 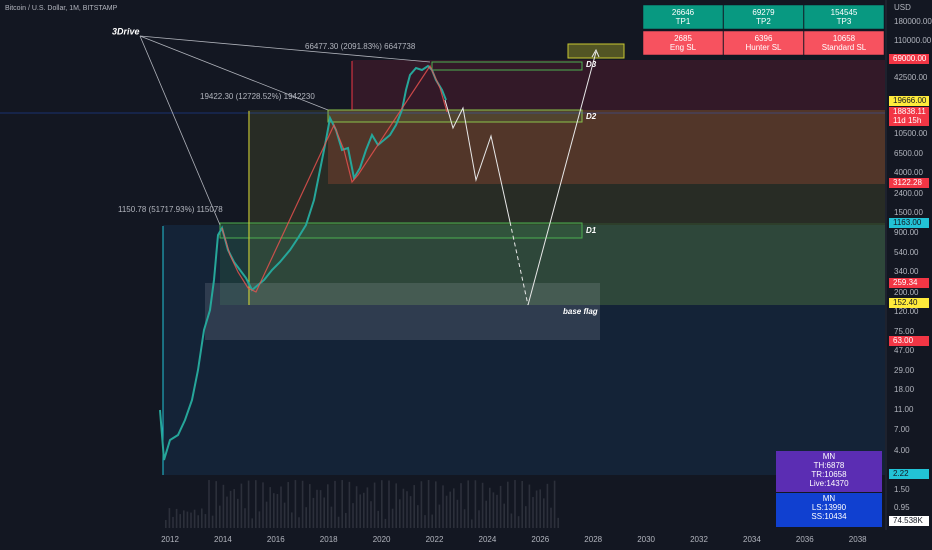 I want to click on stats-line: Live:14370, so click(x=829, y=483).